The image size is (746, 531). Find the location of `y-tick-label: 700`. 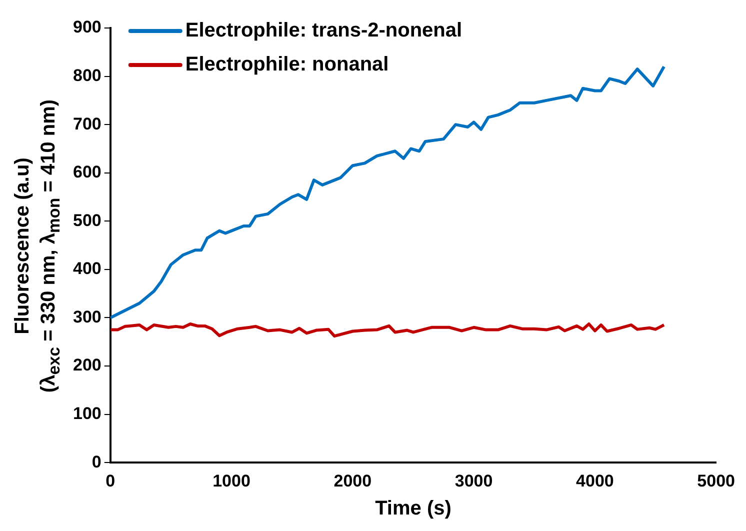

y-tick-label: 700 is located at coordinates (87, 124).